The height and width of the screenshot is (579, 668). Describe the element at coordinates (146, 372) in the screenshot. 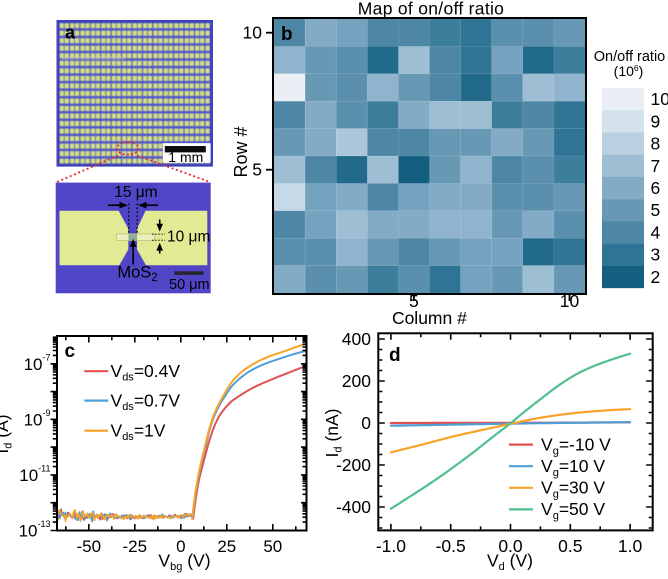

I see `svg-text: Vds=0.4V` at that location.